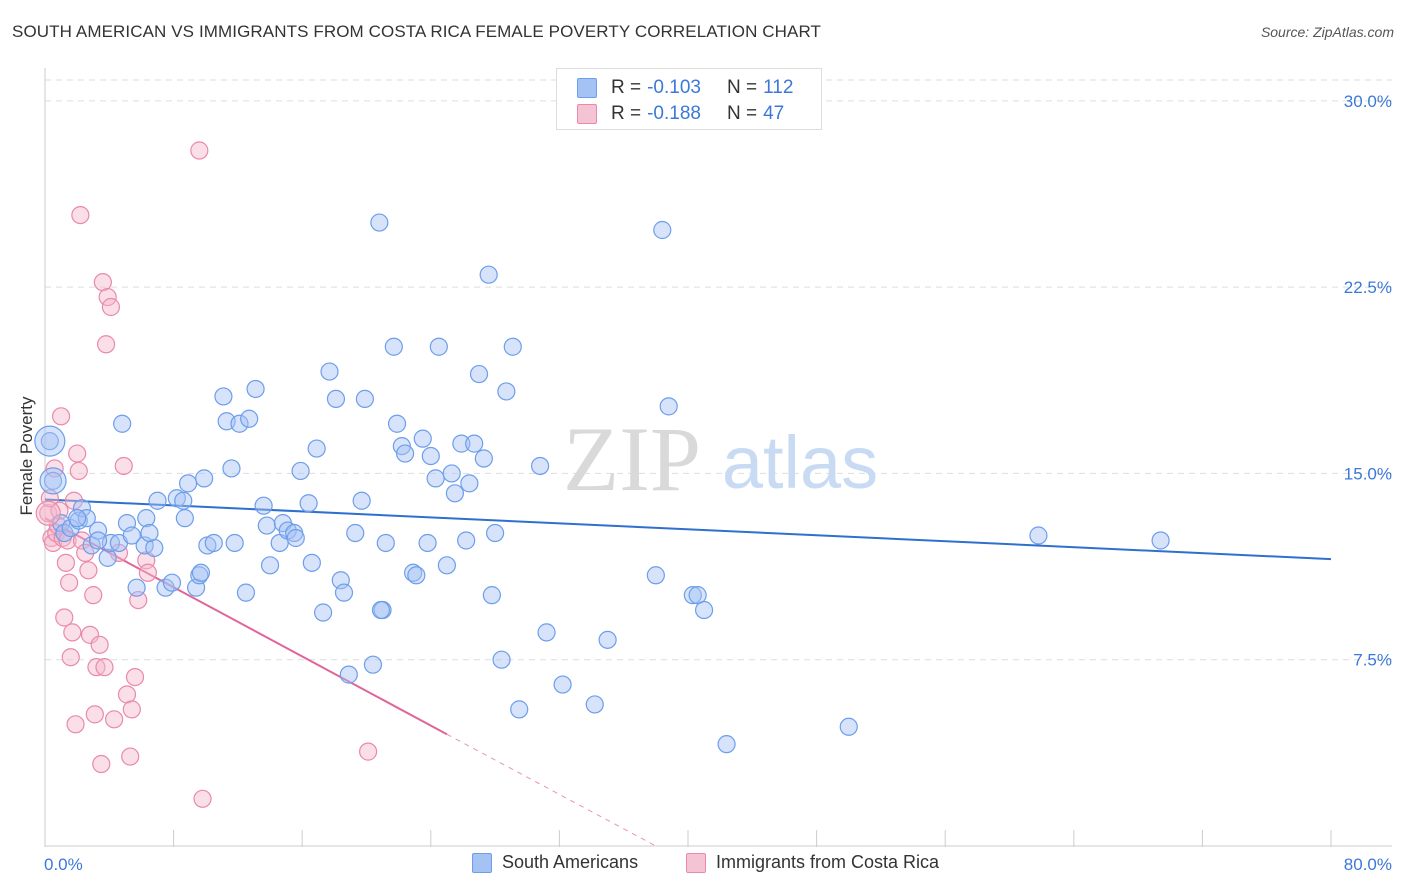 Image resolution: width=1406 pixels, height=892 pixels. What do you see at coordinates (1372, 660) in the screenshot?
I see `y-tick-label: 7.5%` at bounding box center [1372, 660].